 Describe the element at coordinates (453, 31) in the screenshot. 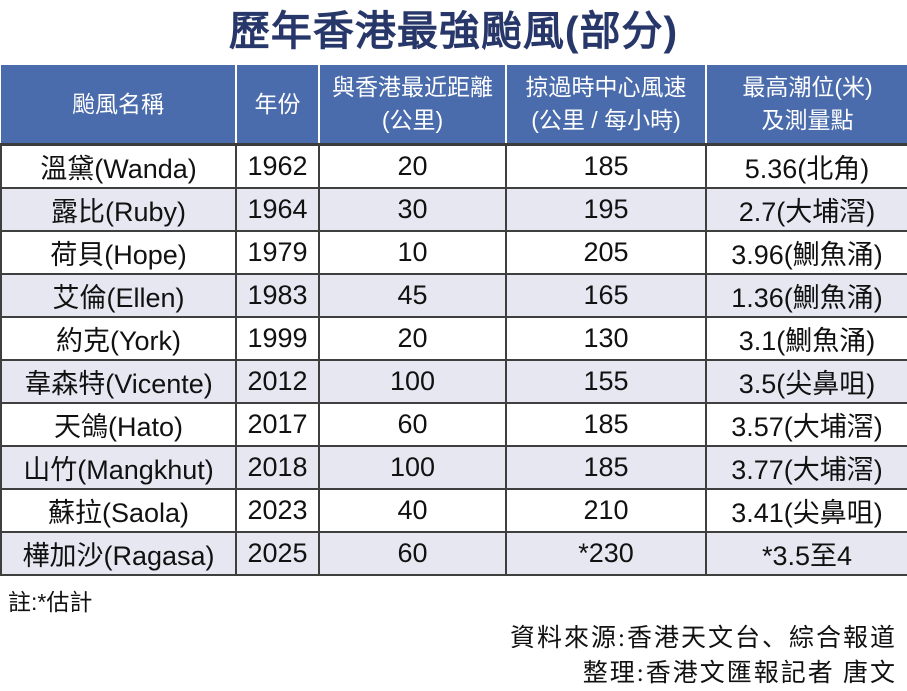

I see `page-title: 歷年香港最強颱風(部分)` at that location.